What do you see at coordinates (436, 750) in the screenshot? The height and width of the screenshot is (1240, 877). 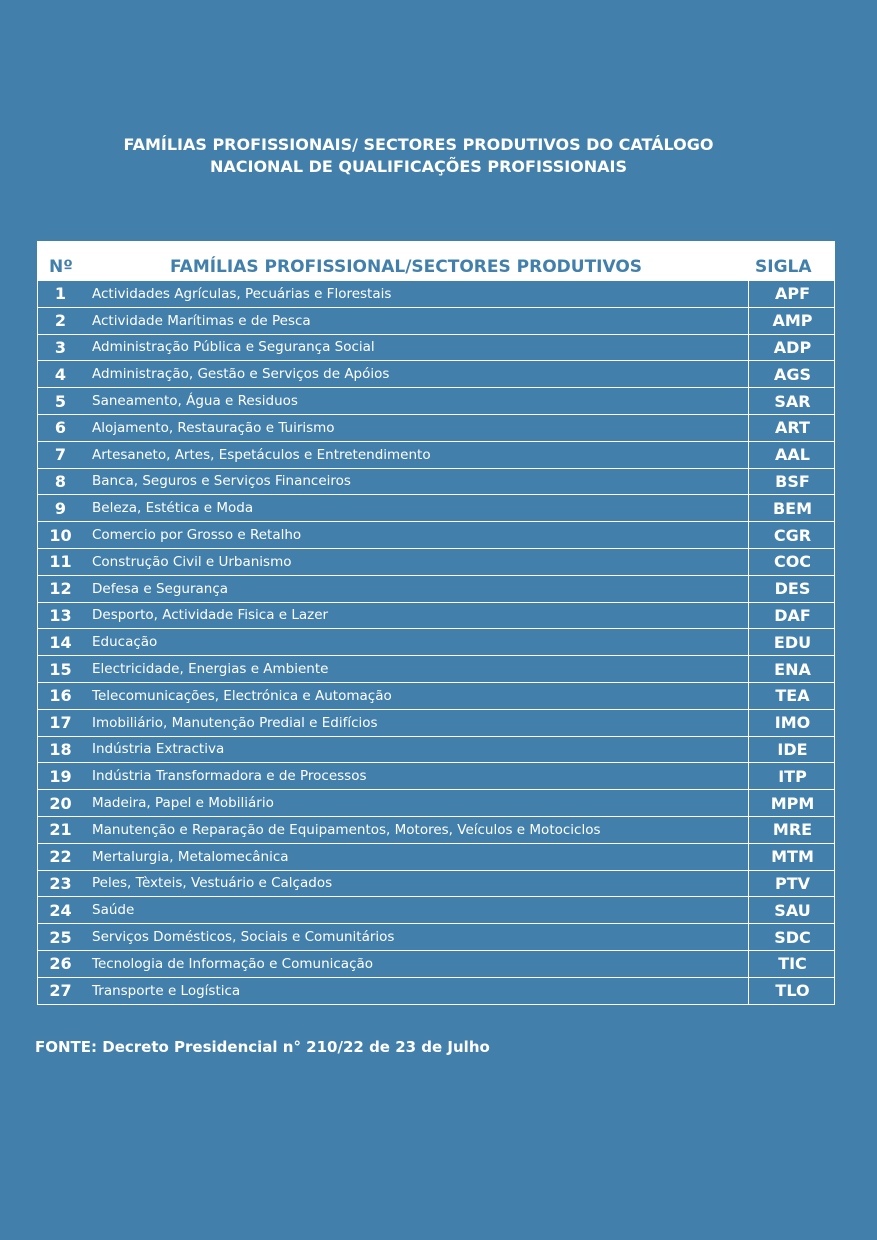 I see `table-row: 18 Indústria Extractiva IDE` at bounding box center [436, 750].